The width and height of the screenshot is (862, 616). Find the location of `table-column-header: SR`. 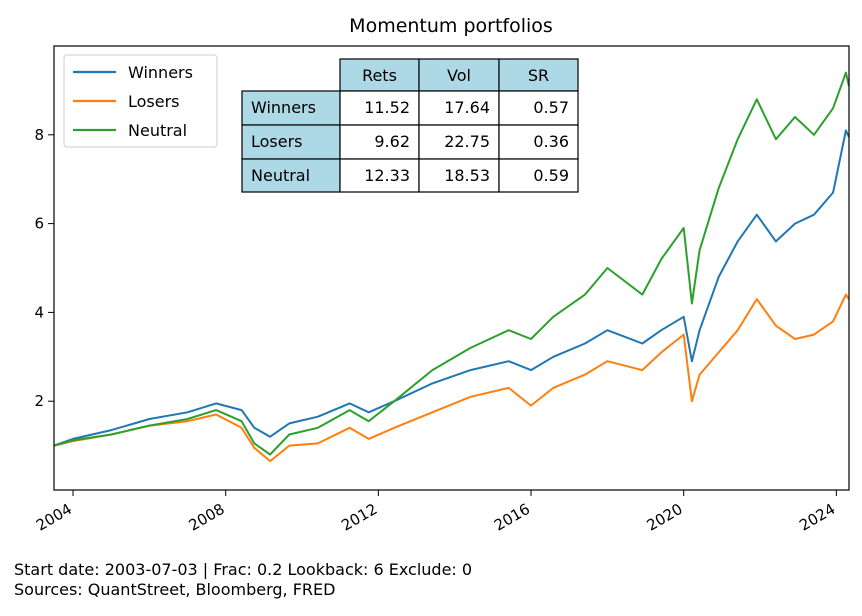

table-column-header: SR is located at coordinates (538, 75).